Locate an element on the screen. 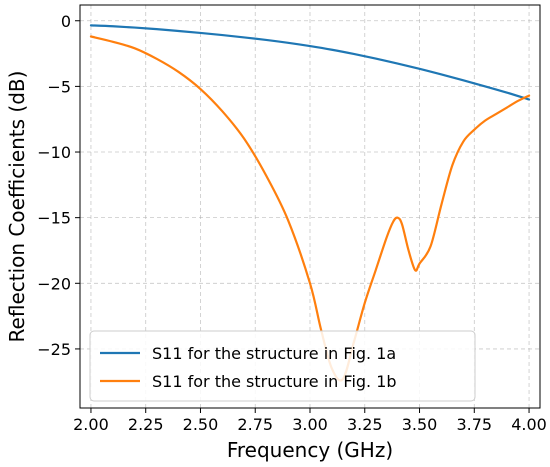 Image resolution: width=550 pixels, height=467 pixels. legend-box is located at coordinates (282, 366).